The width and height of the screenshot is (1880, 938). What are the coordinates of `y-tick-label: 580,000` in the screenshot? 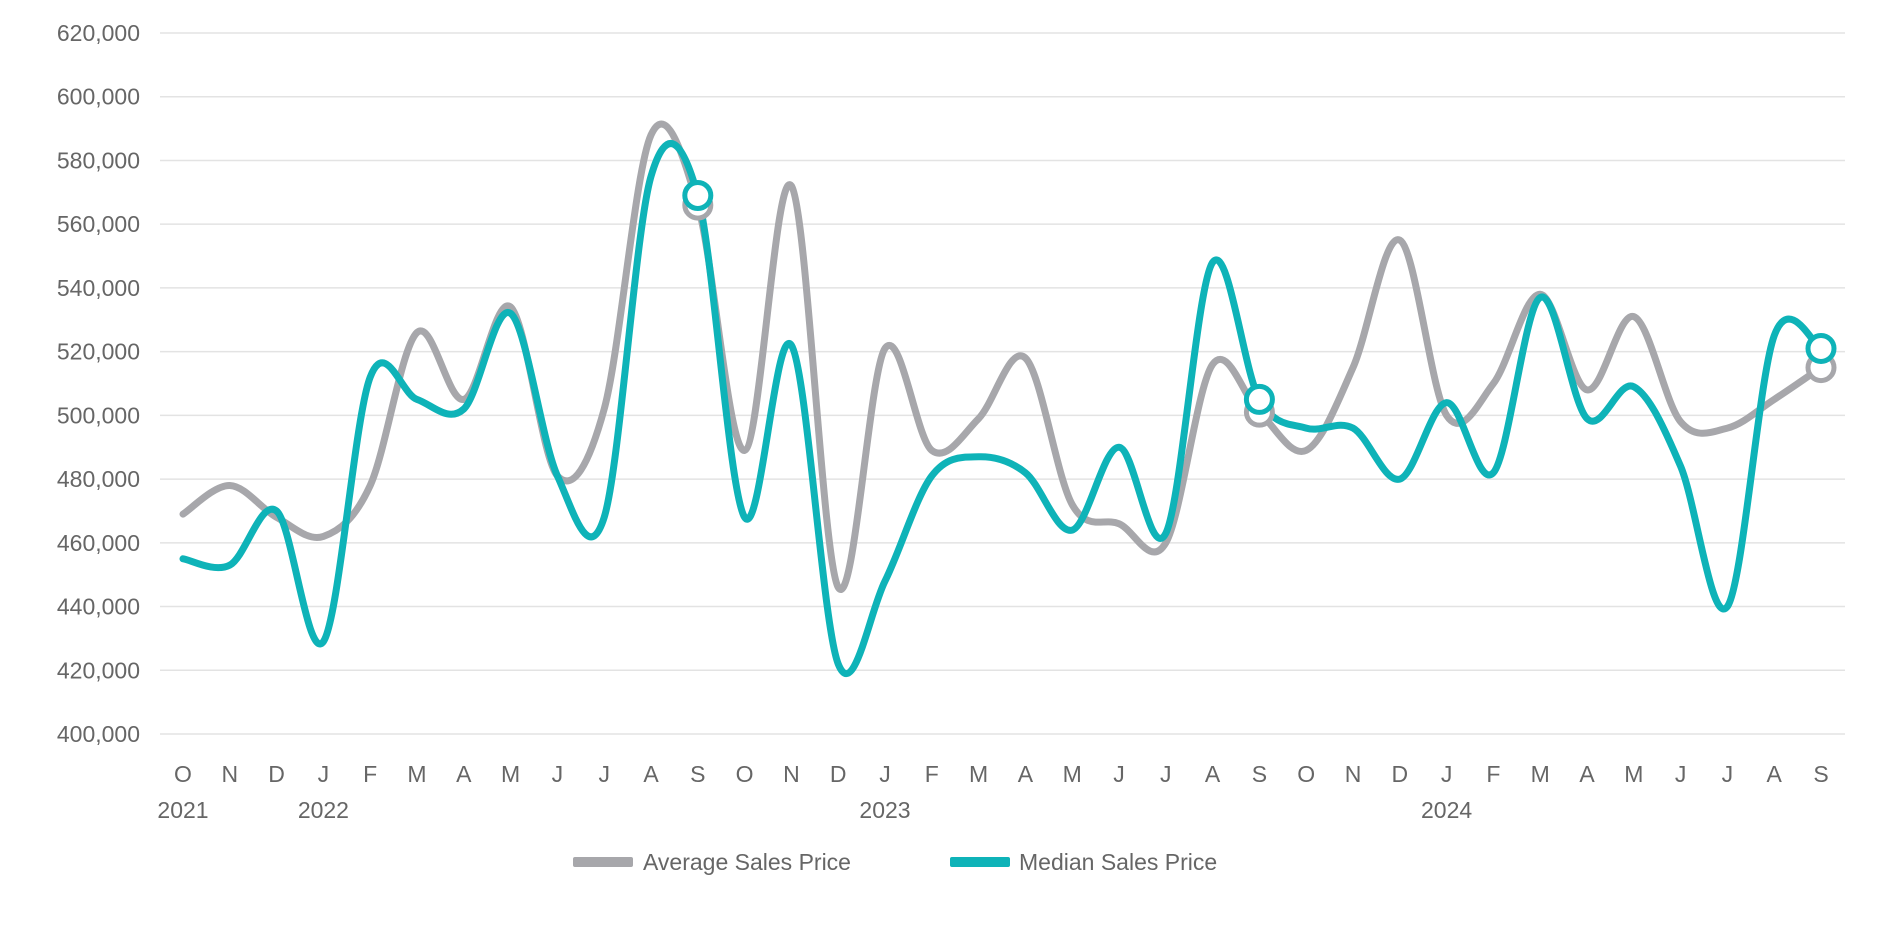 It's located at (98, 160).